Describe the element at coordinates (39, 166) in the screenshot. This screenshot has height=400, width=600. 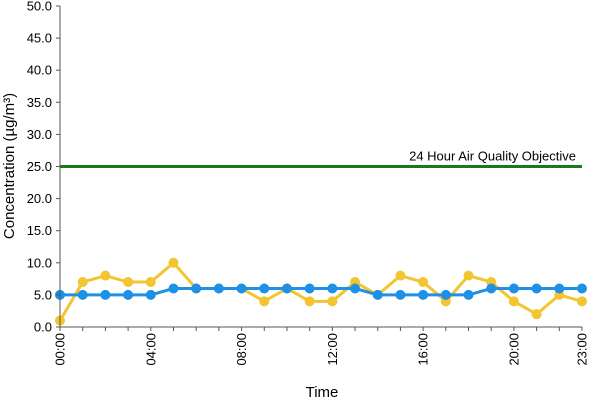
I see `y-tick-label: 25.0` at that location.